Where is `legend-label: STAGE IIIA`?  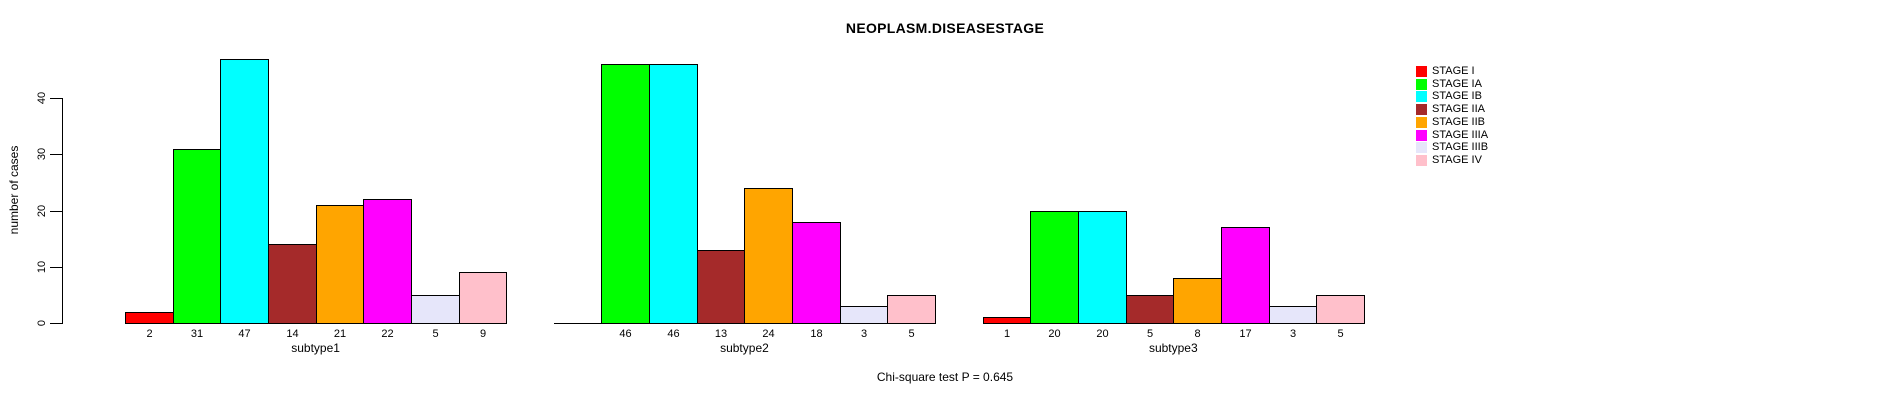 legend-label: STAGE IIIA is located at coordinates (1460, 134).